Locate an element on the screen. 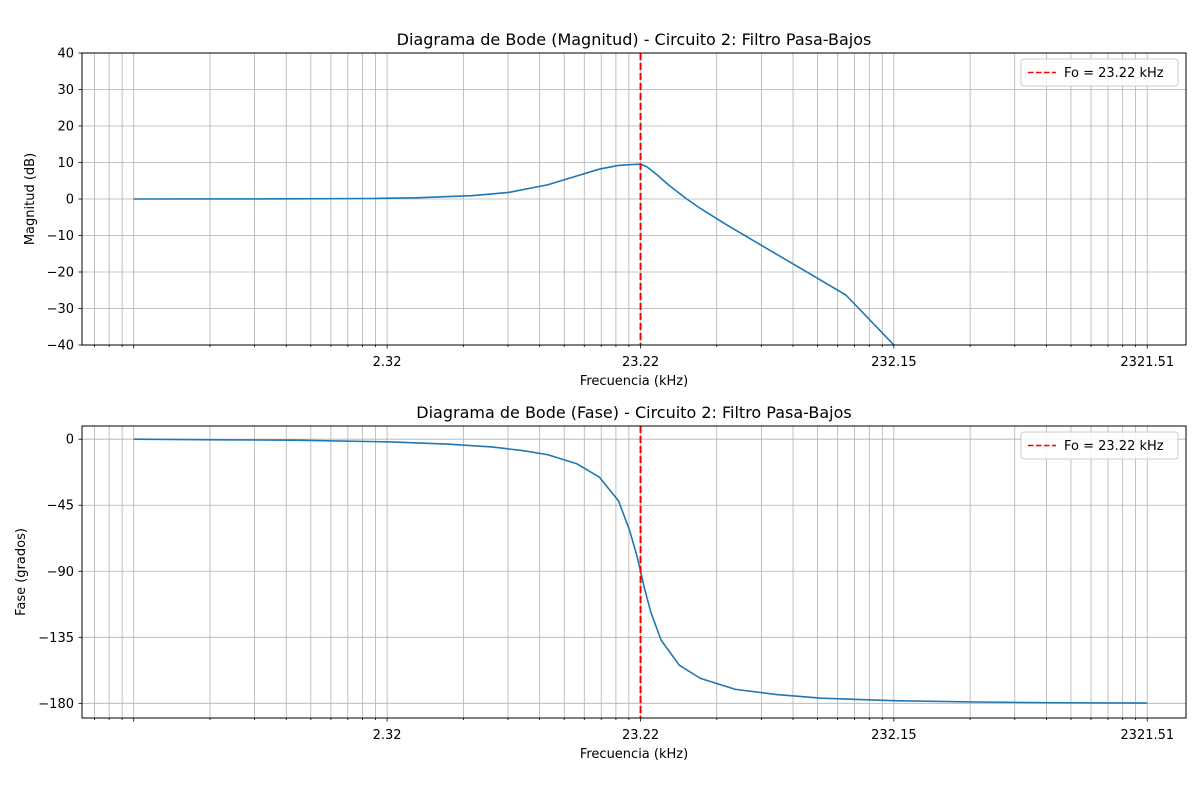 This screenshot has width=1200, height=800. magnitude-xlabel: Frecuencia (kHz) is located at coordinates (634, 381).